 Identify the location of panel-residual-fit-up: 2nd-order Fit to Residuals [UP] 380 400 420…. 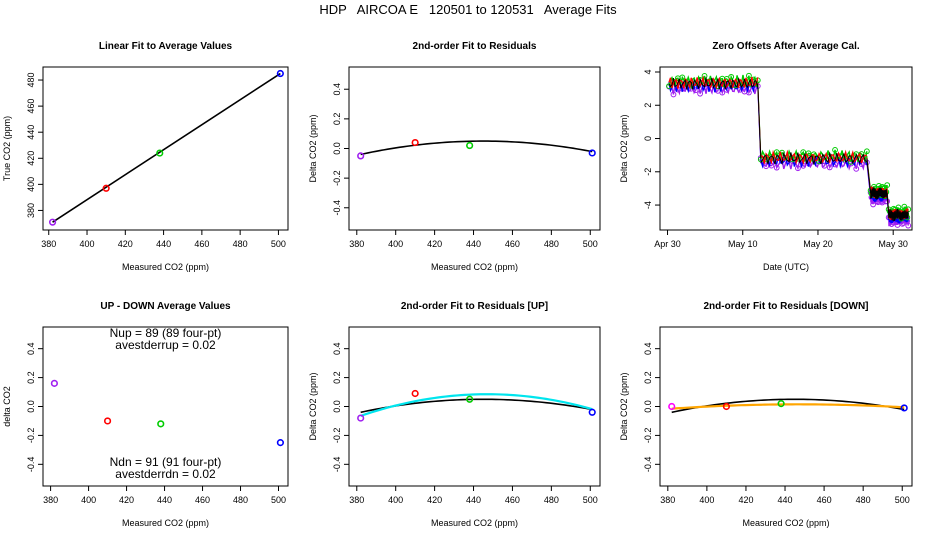
(454, 414).